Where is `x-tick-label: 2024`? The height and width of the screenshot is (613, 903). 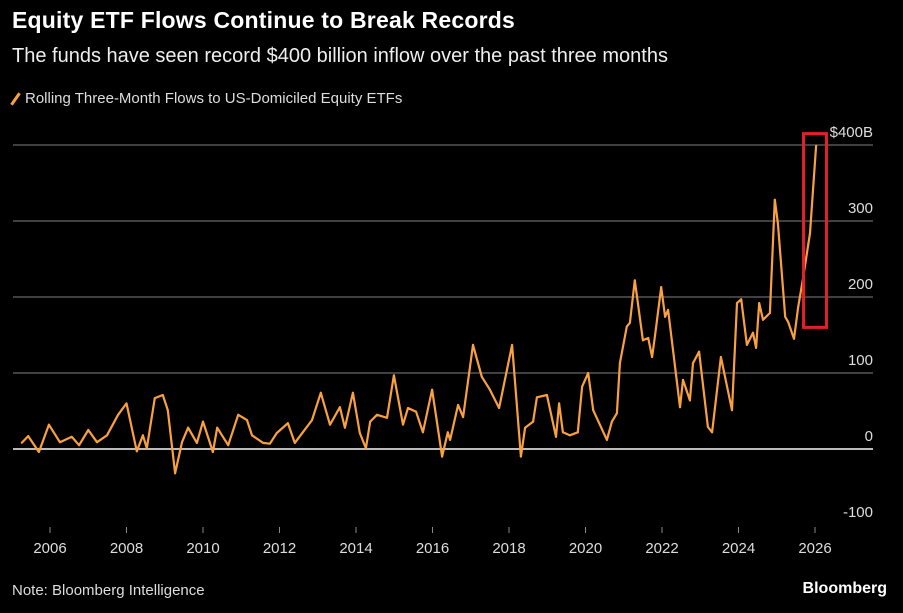 x-tick-label: 2024 is located at coordinates (738, 548).